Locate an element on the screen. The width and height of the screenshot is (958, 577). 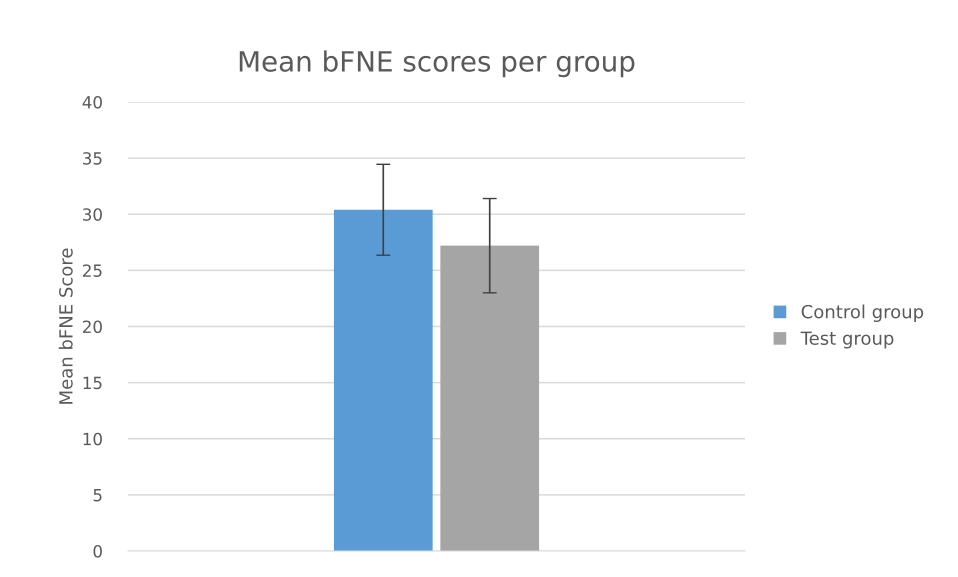
y-tick-label: 10 is located at coordinates (93, 439).